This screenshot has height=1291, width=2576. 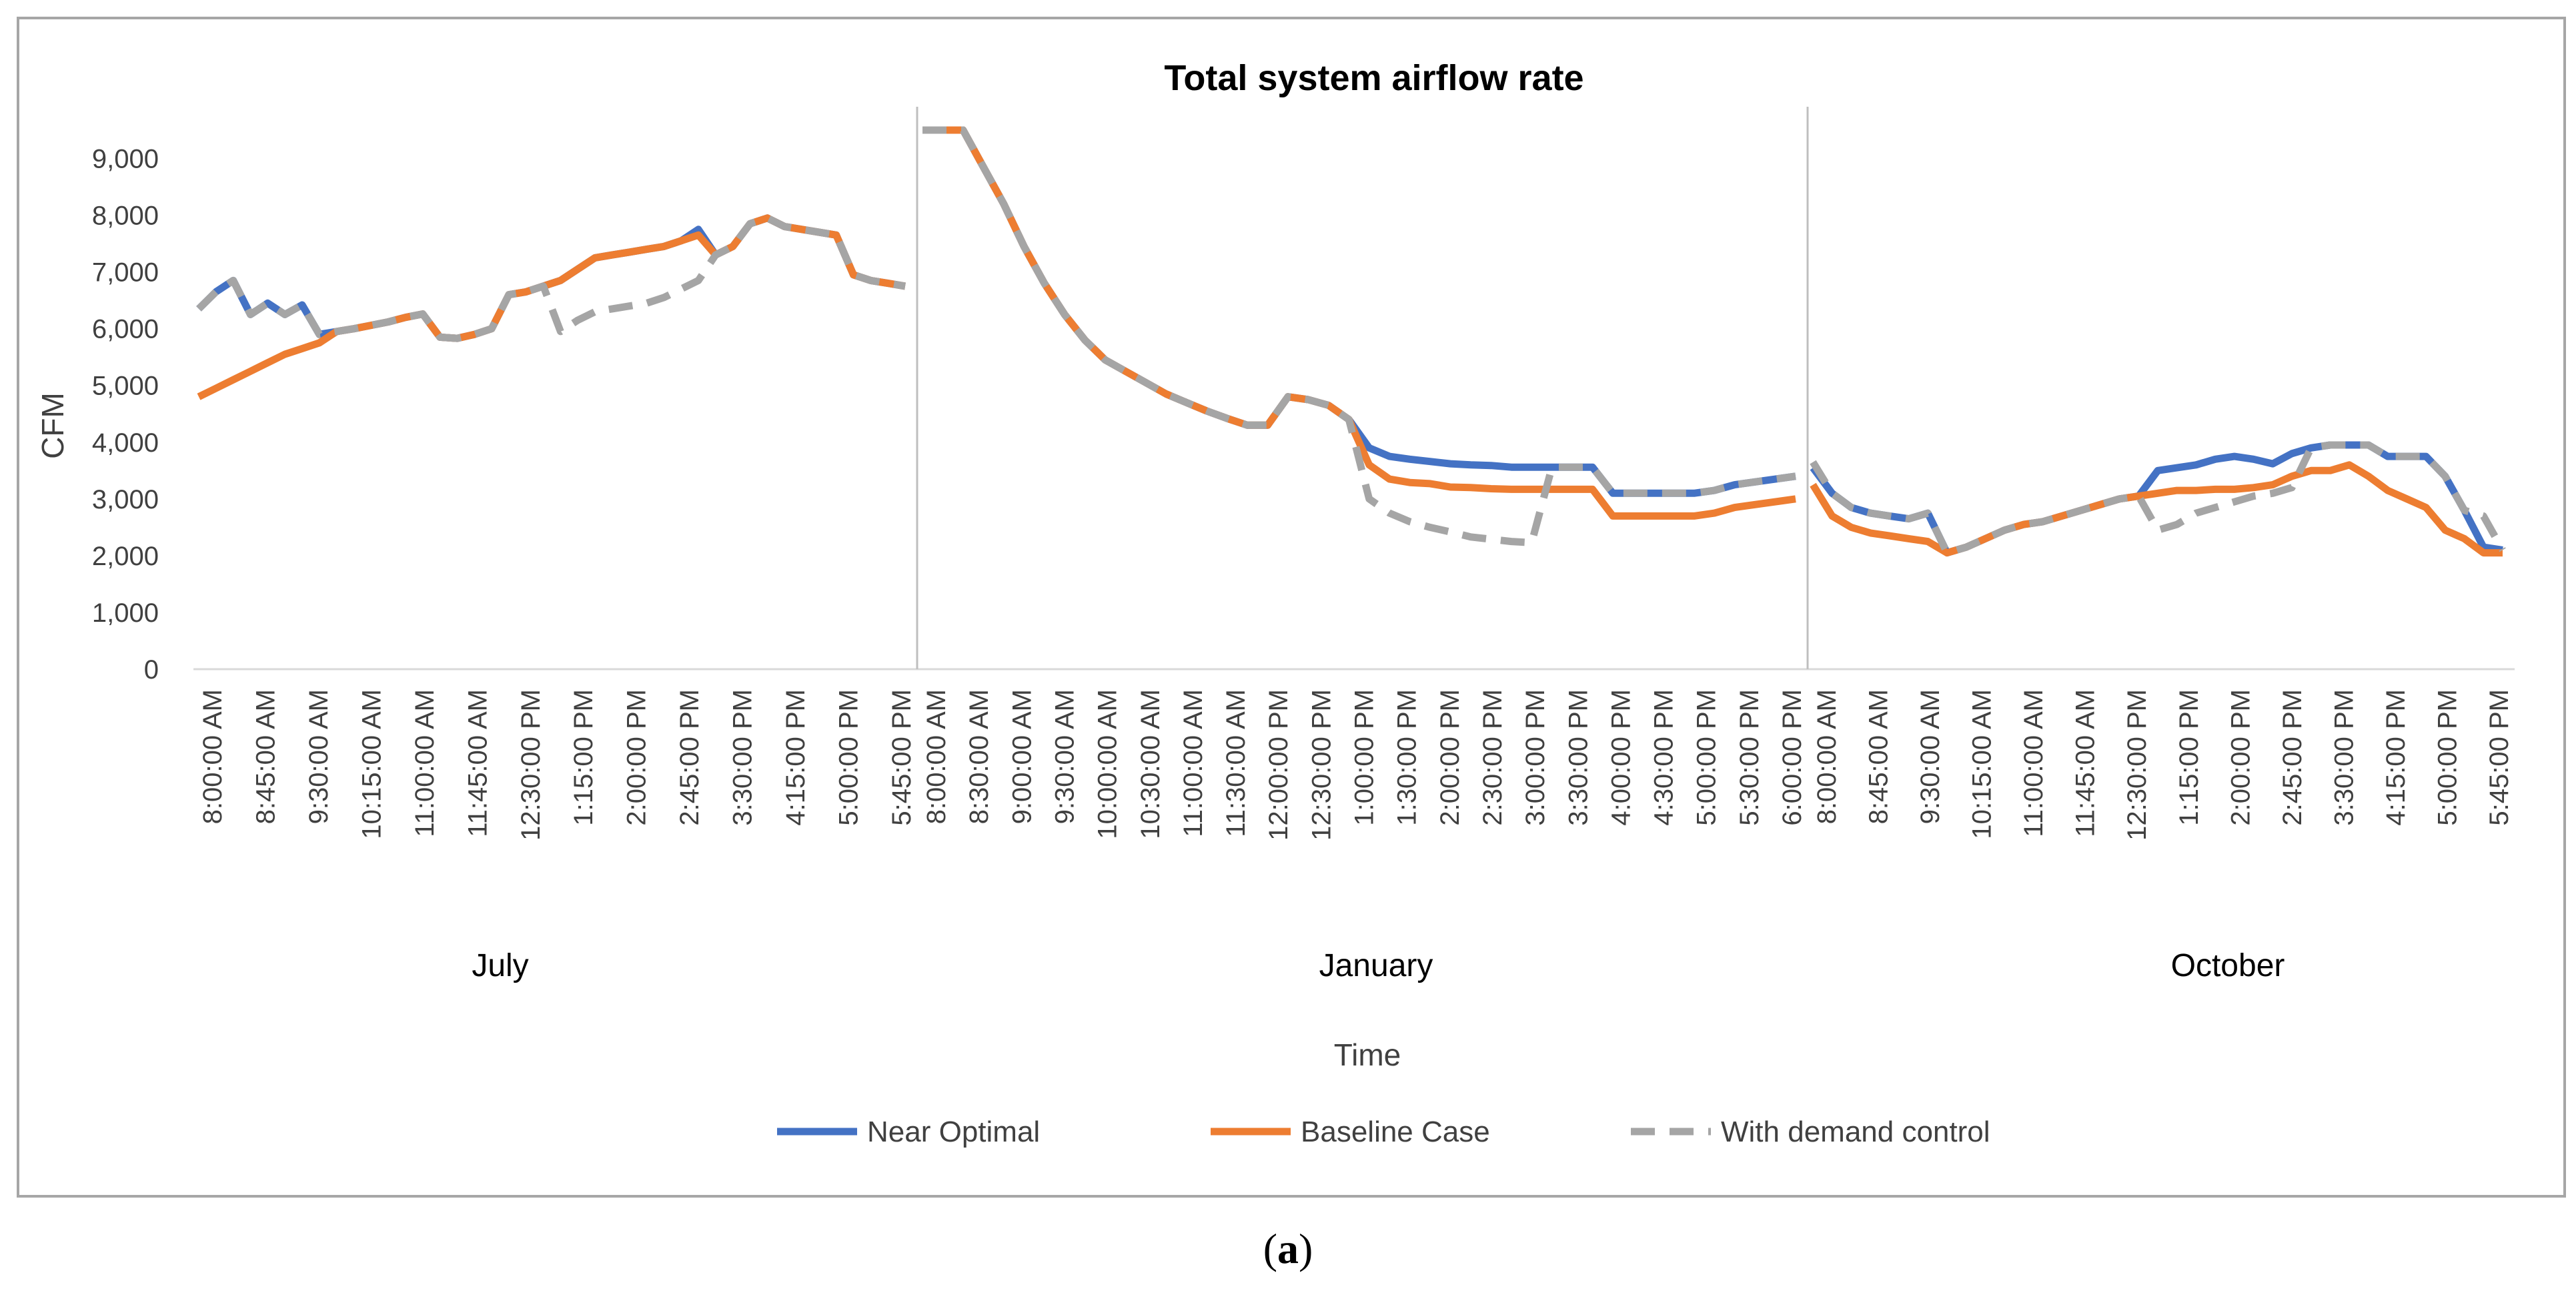 I want to click on x-tick-label: 3:00:00 PM, so click(x=1536, y=757).